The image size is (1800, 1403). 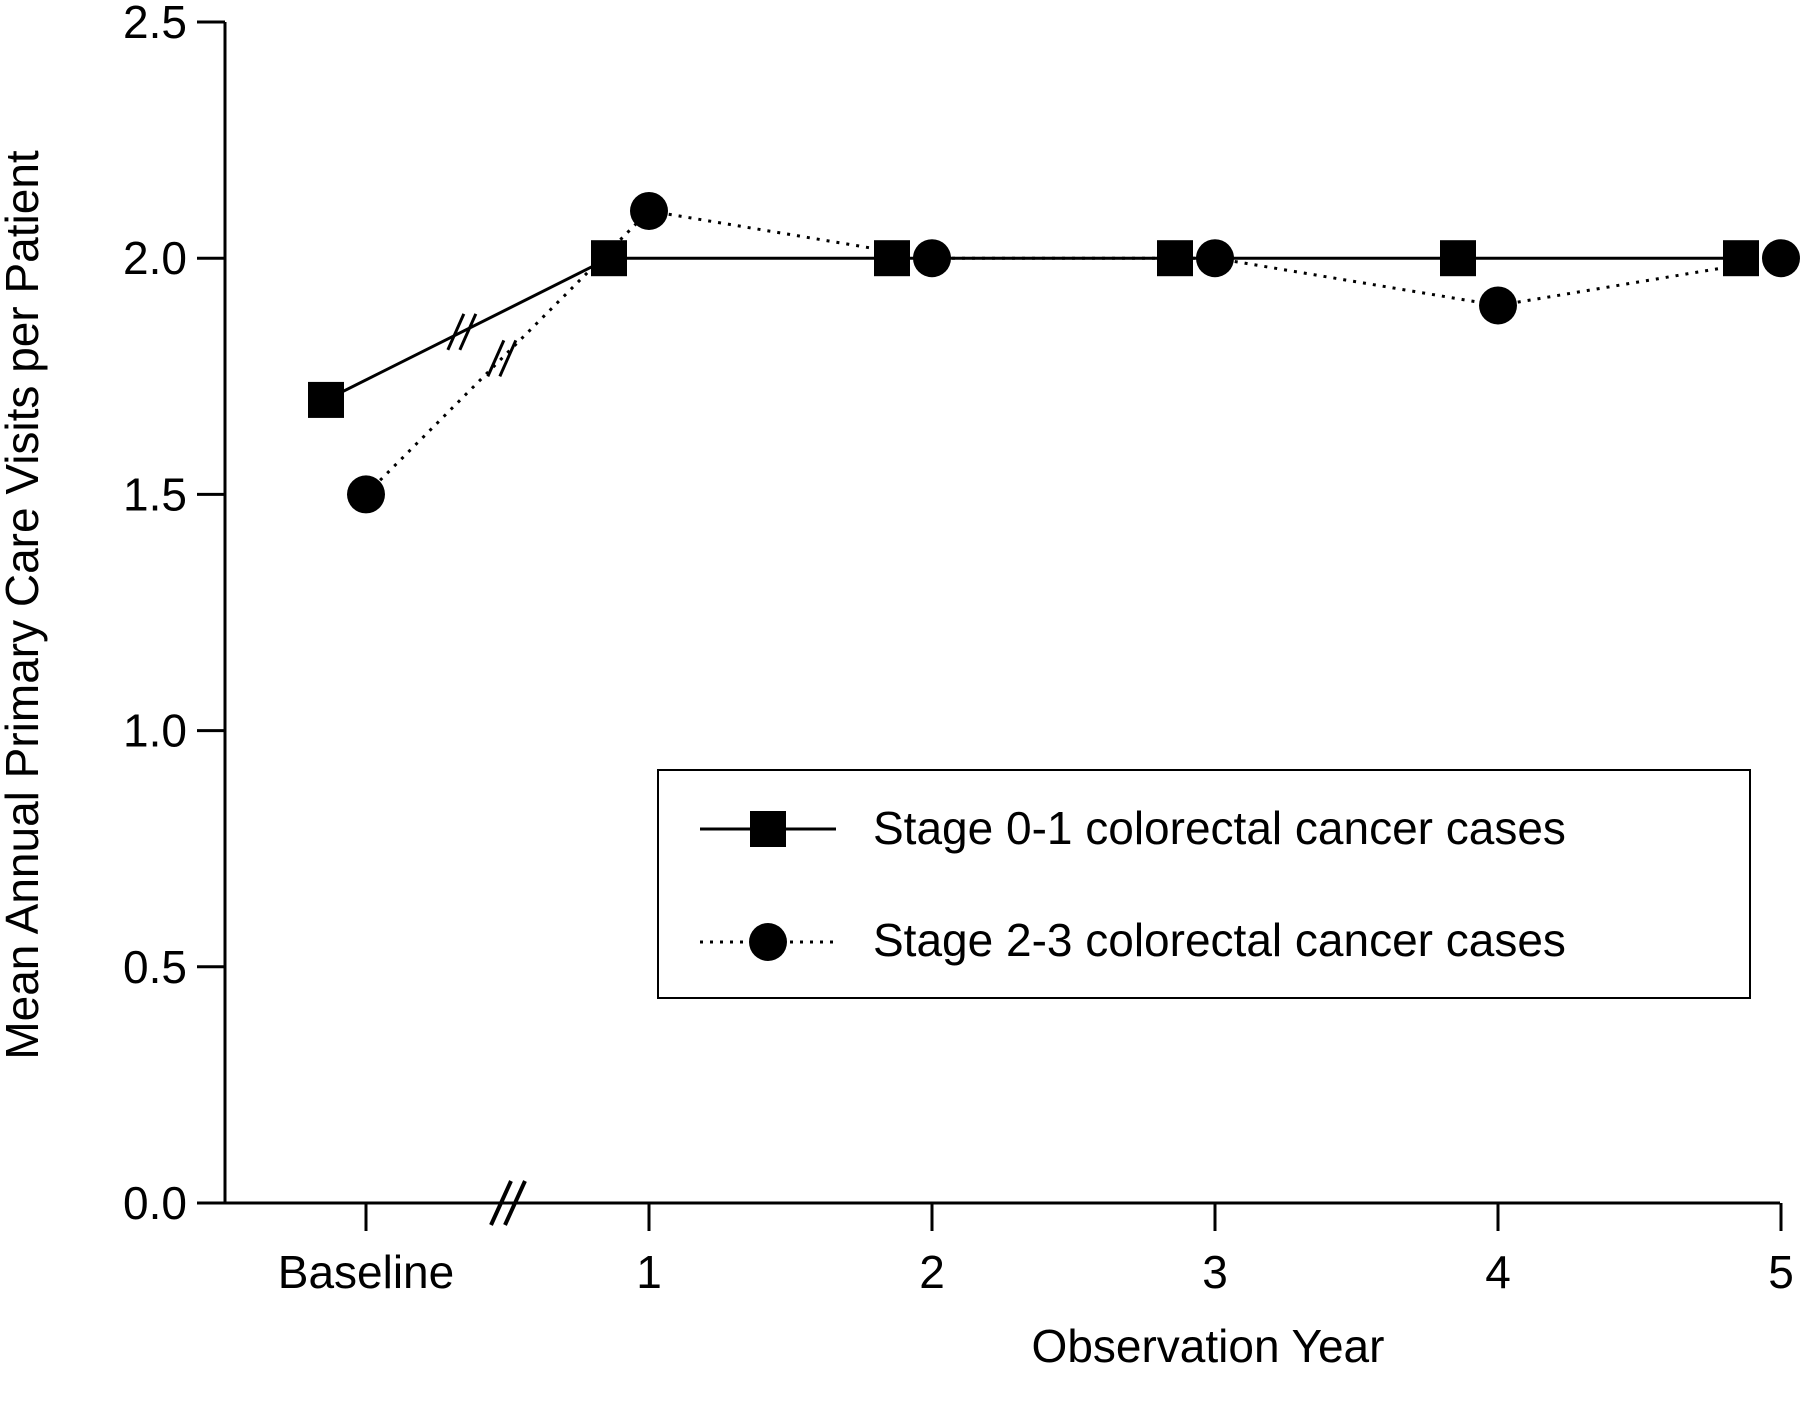 What do you see at coordinates (155, 967) in the screenshot?
I see `y-tick-label: 0.5` at bounding box center [155, 967].